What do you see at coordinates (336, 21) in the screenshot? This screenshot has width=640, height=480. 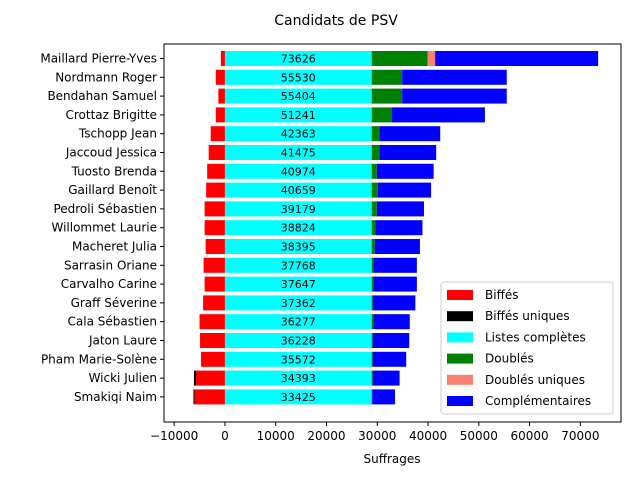 I see `chart-title: Candidats de PSV` at bounding box center [336, 21].